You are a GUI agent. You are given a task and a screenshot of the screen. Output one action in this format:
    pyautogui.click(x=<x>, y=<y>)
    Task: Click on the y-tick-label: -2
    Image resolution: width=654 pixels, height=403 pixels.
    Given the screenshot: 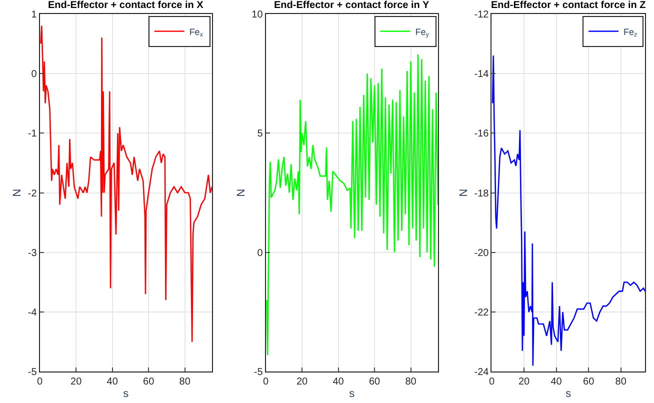 What is the action you would take?
    pyautogui.click(x=33, y=194)
    